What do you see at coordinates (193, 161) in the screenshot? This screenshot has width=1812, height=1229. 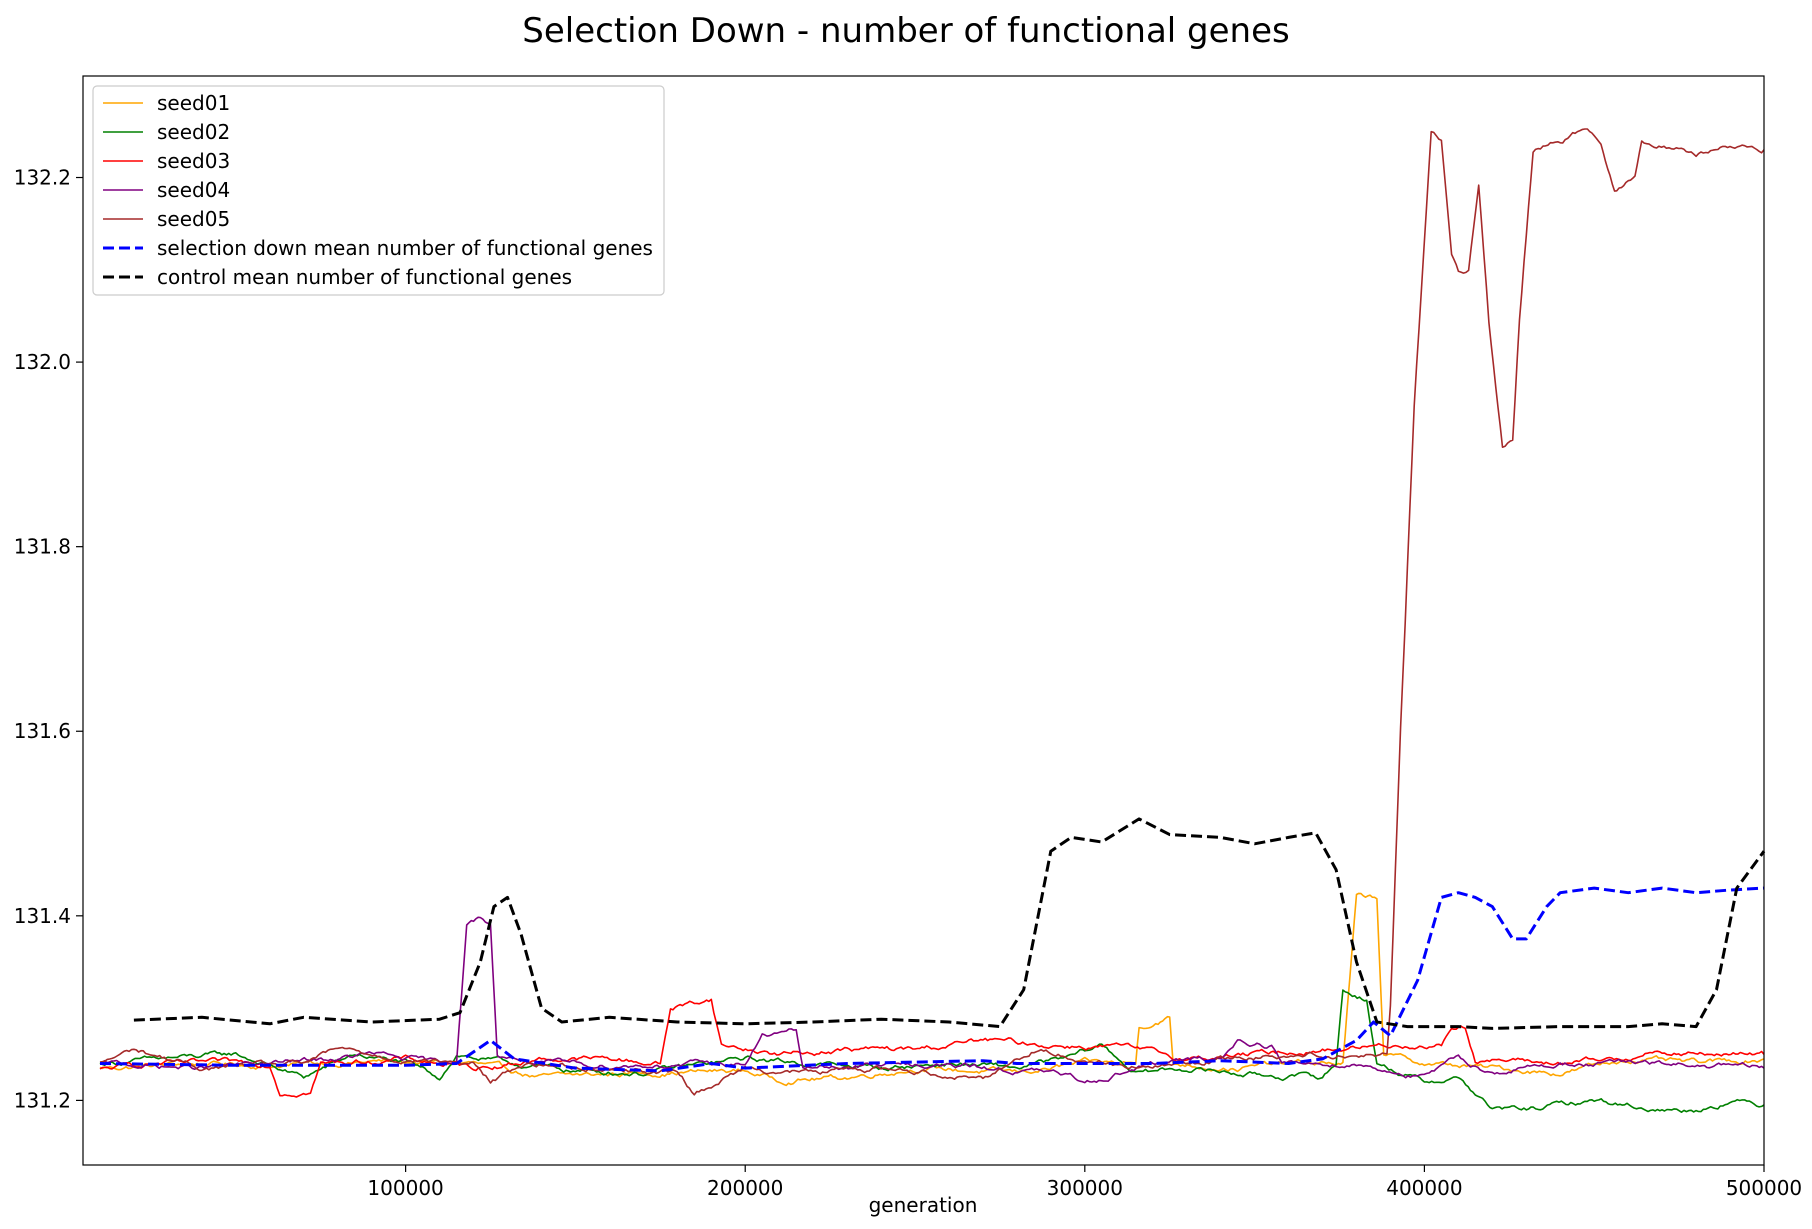 I see `legend-label: seed03` at bounding box center [193, 161].